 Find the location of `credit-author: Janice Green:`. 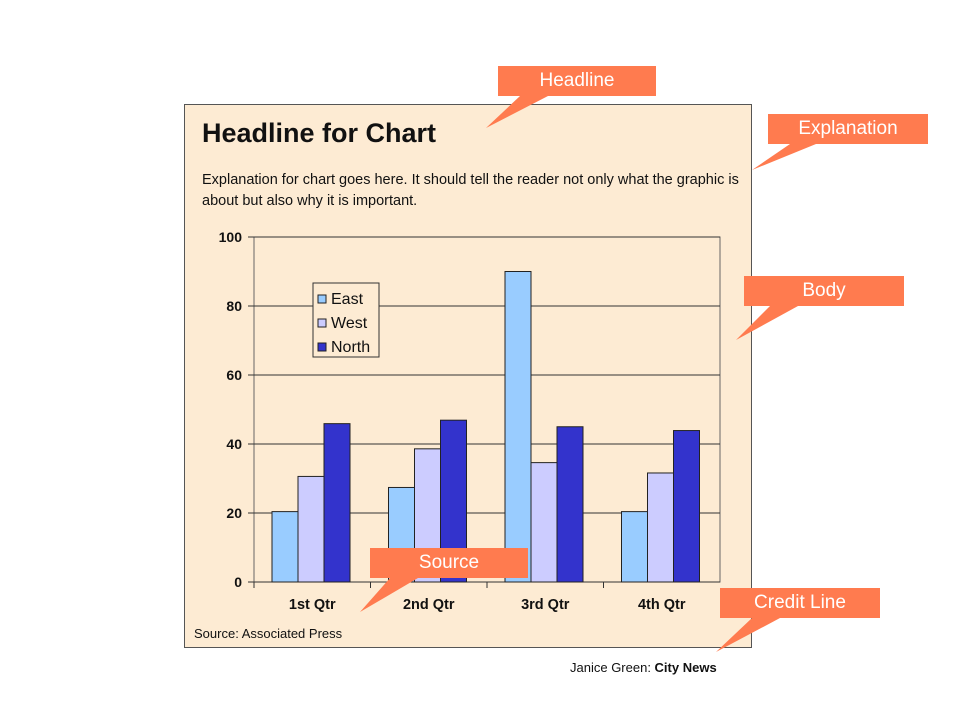

credit-author: Janice Green: is located at coordinates (612, 667).